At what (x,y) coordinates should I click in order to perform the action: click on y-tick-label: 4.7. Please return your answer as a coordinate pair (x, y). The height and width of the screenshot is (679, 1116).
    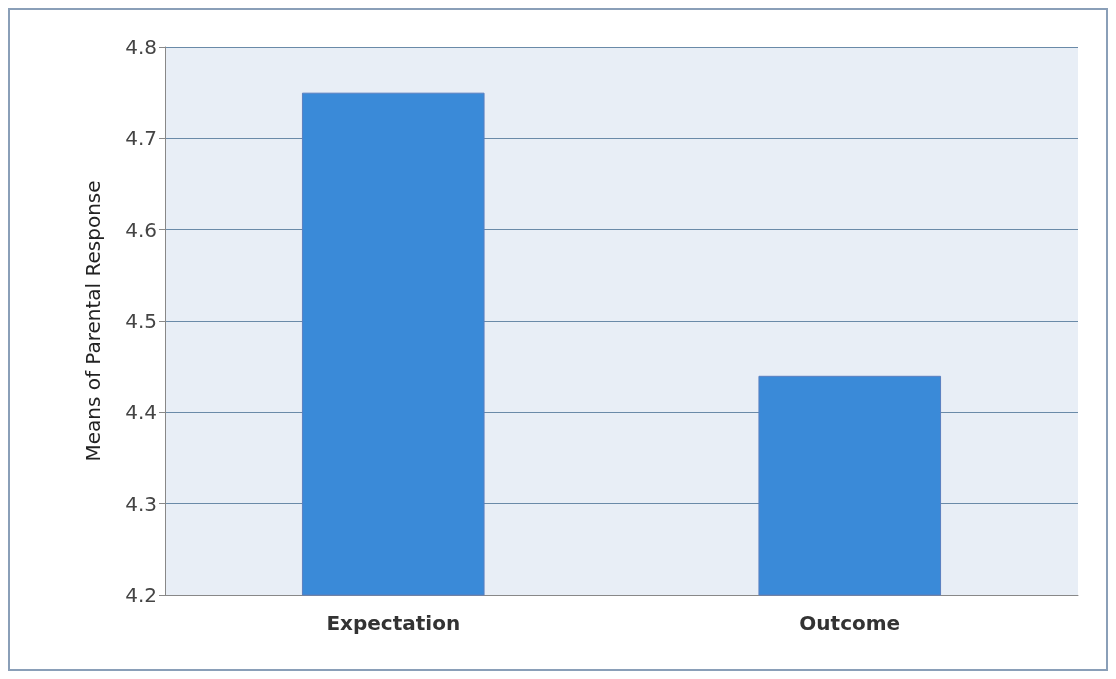
    Looking at the image, I should click on (141, 138).